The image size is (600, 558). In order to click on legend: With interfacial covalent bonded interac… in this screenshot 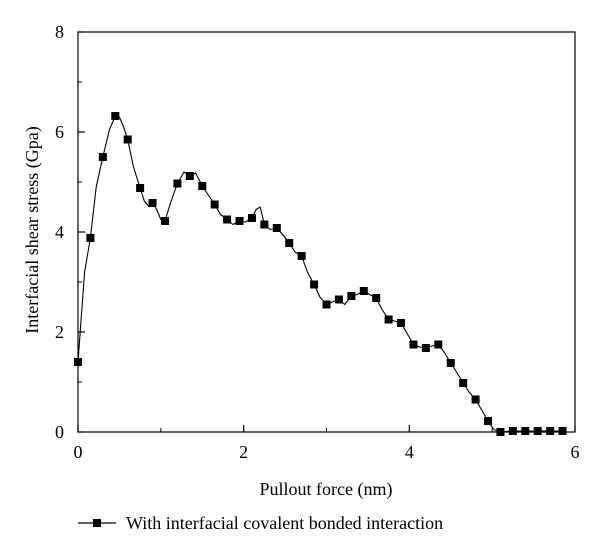, I will do `click(260, 523)`.